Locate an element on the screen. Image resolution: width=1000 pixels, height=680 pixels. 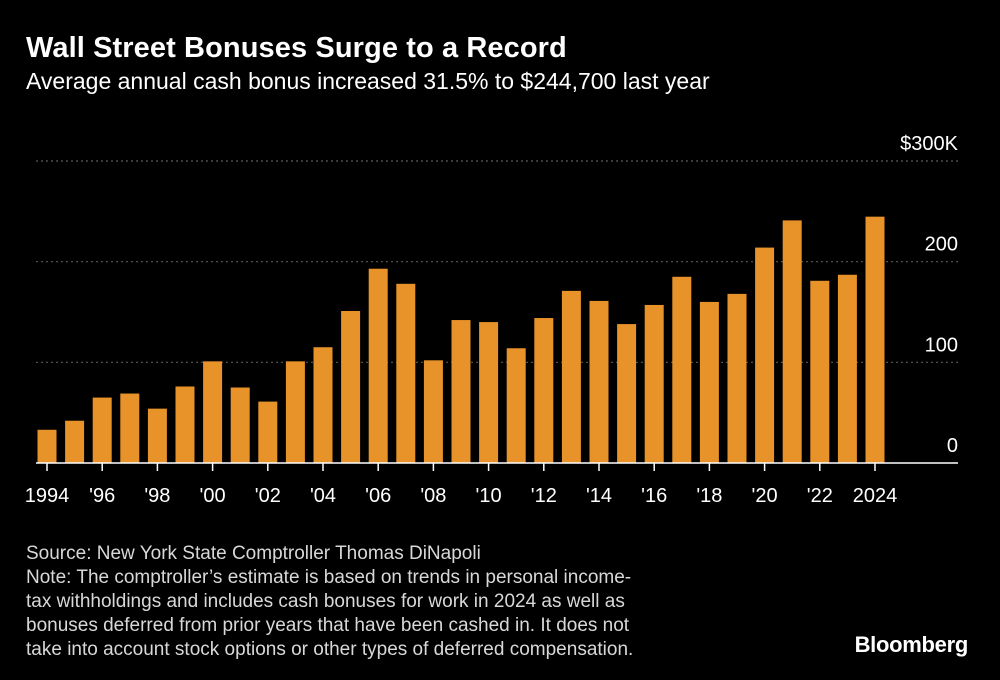
bar-2010 is located at coordinates (489, 392).